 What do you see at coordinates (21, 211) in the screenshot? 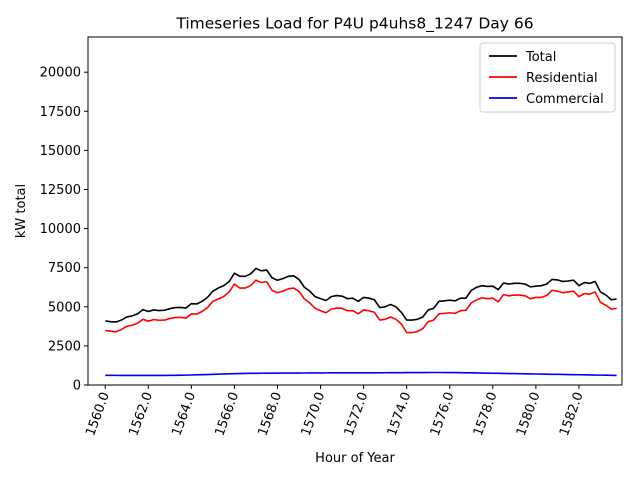
I see `y-axis-label: kW total` at bounding box center [21, 211].